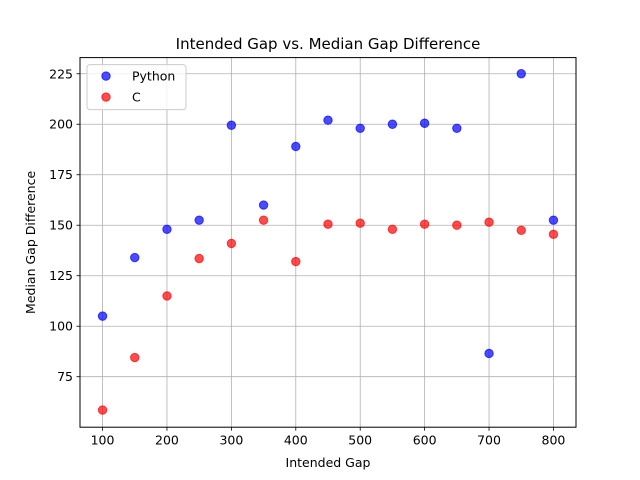 The height and width of the screenshot is (480, 640). What do you see at coordinates (328, 462) in the screenshot?
I see `x-axis-label: Intended Gap` at bounding box center [328, 462].